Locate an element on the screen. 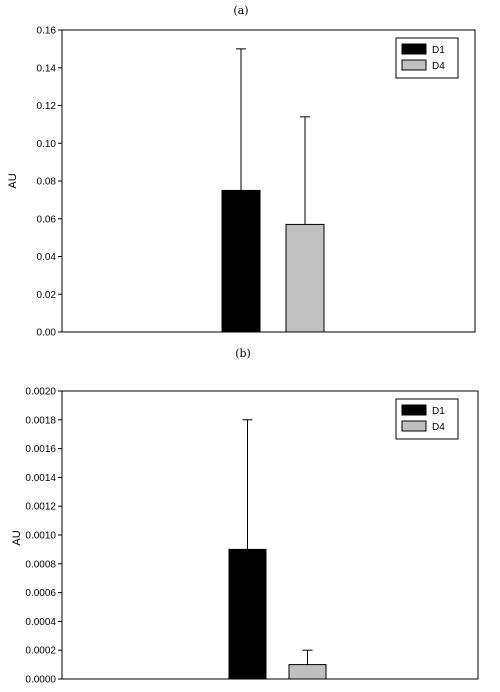 The height and width of the screenshot is (692, 500). panel-label-a: (a) is located at coordinates (240, 10).